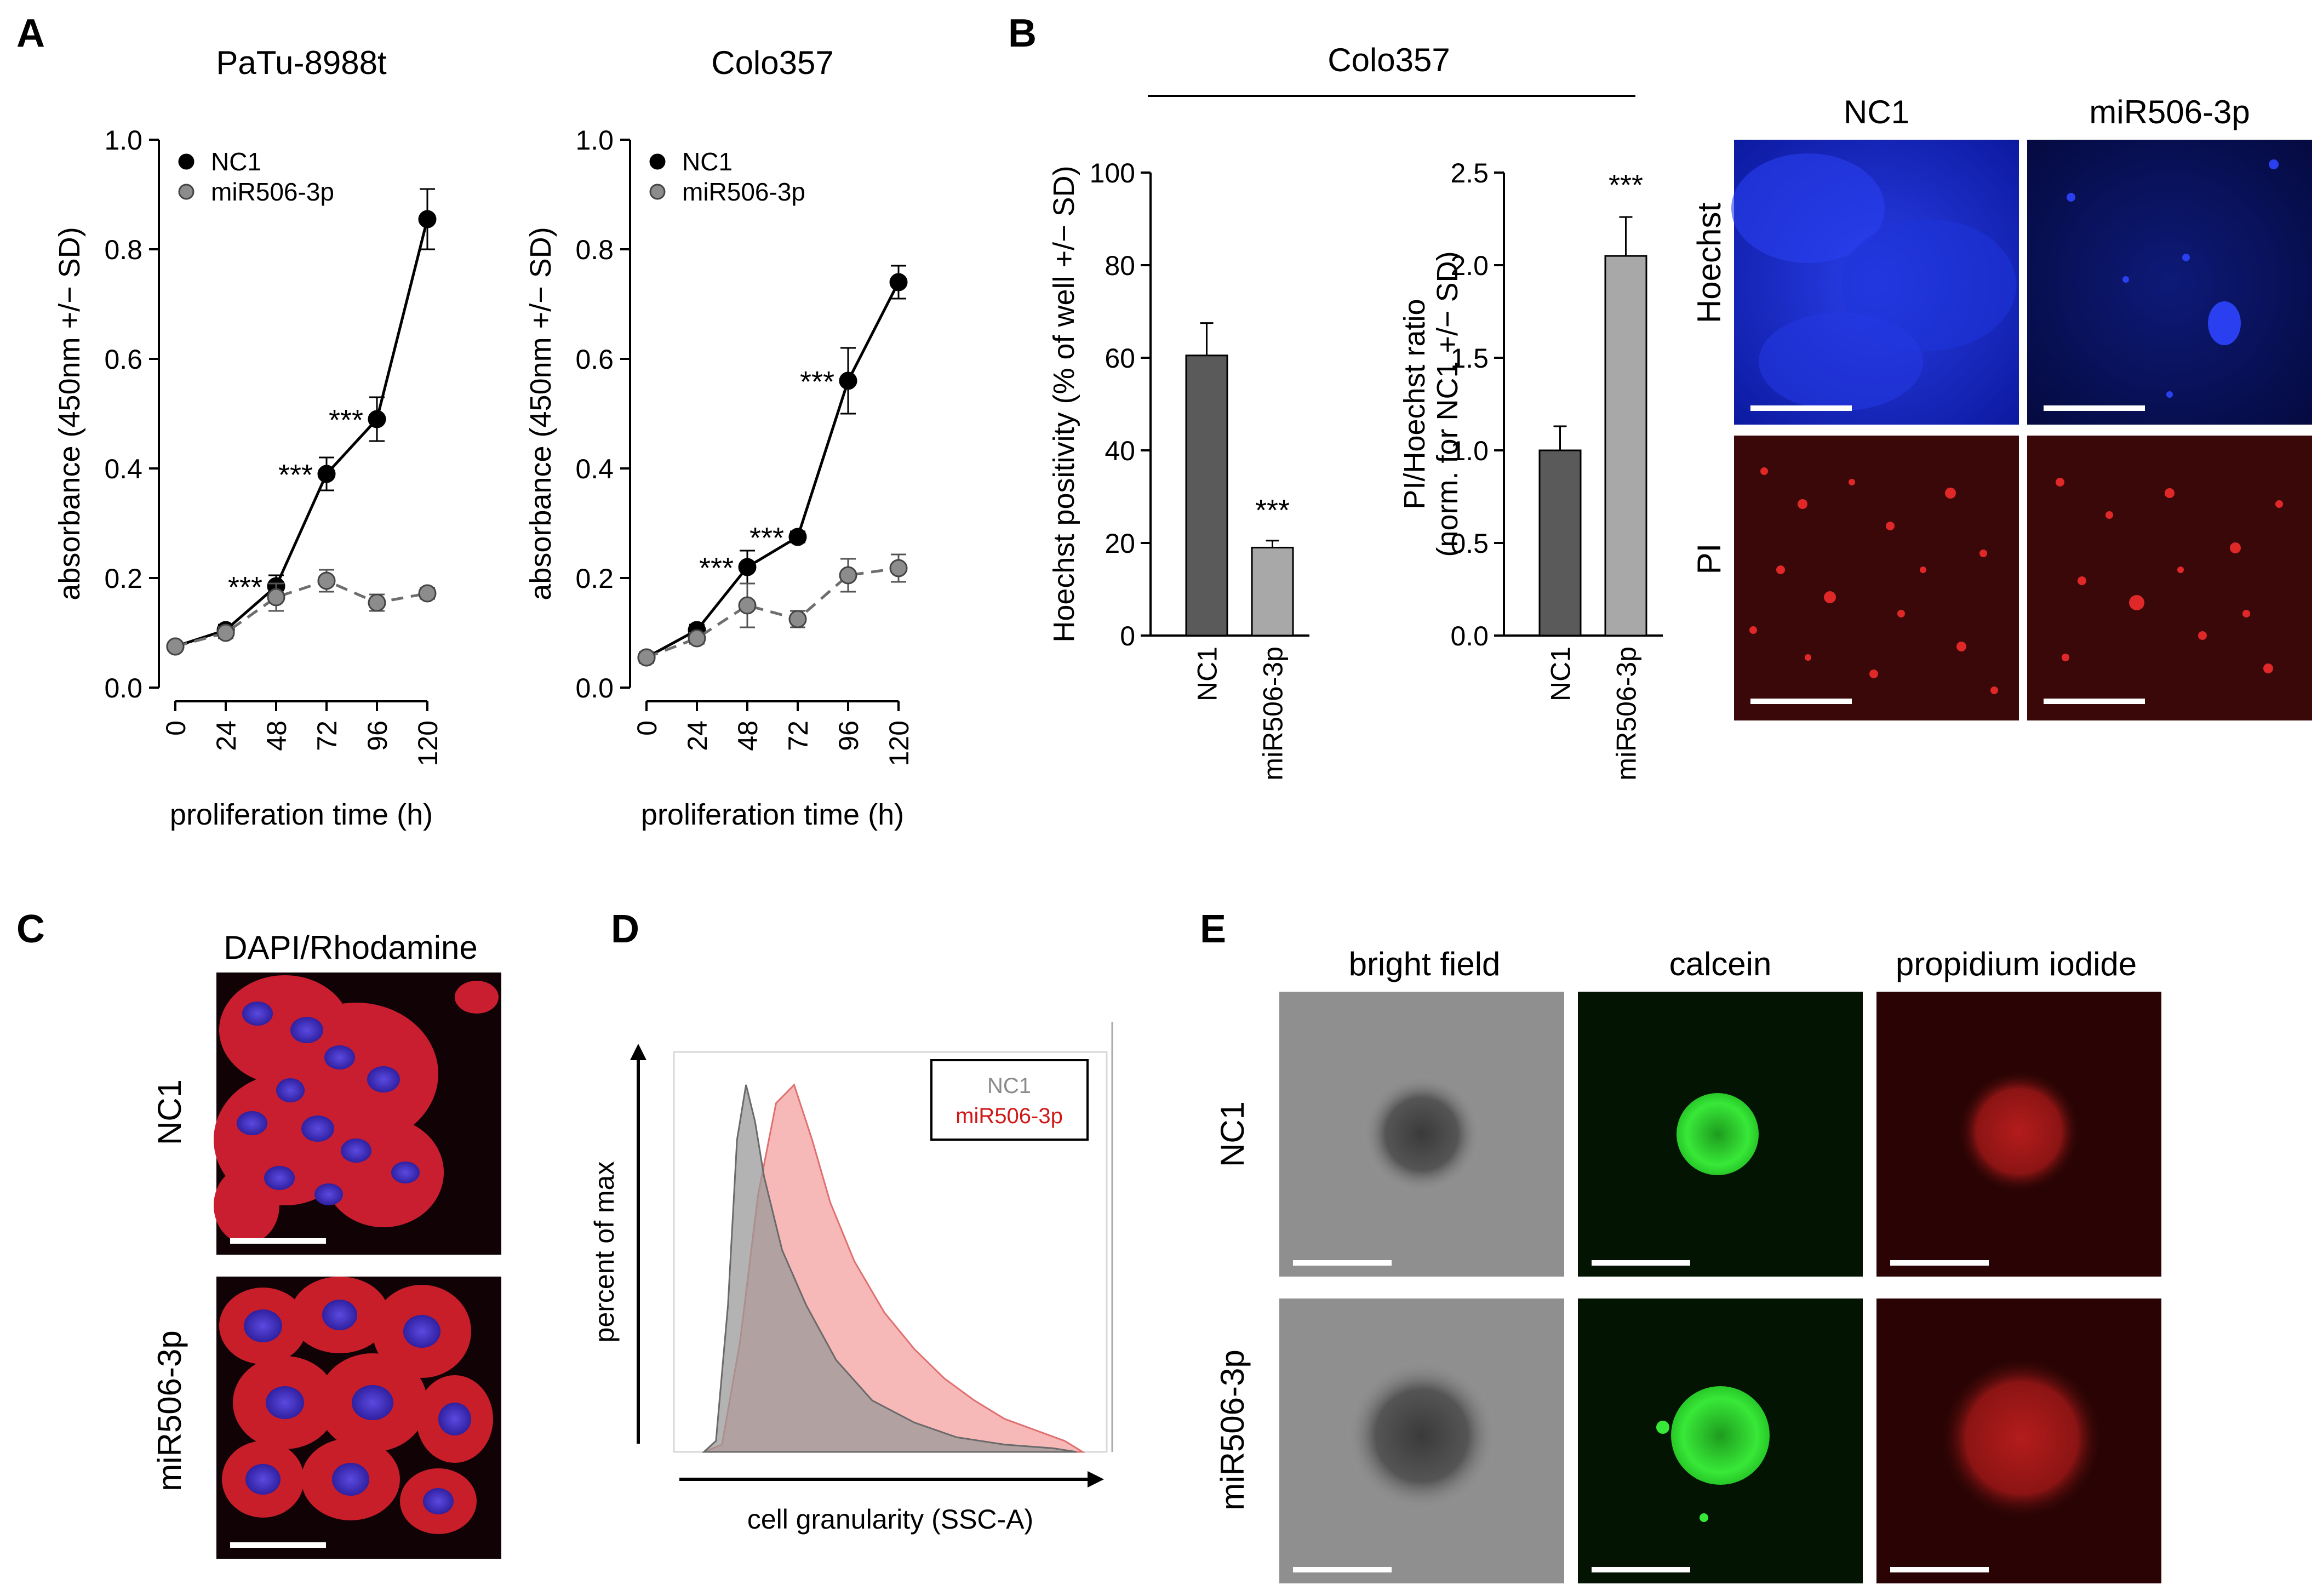 This screenshot has height=1596, width=2323. Describe the element at coordinates (2017, 964) in the screenshot. I see `panel-e-col-label-pi: propidium iodide` at that location.